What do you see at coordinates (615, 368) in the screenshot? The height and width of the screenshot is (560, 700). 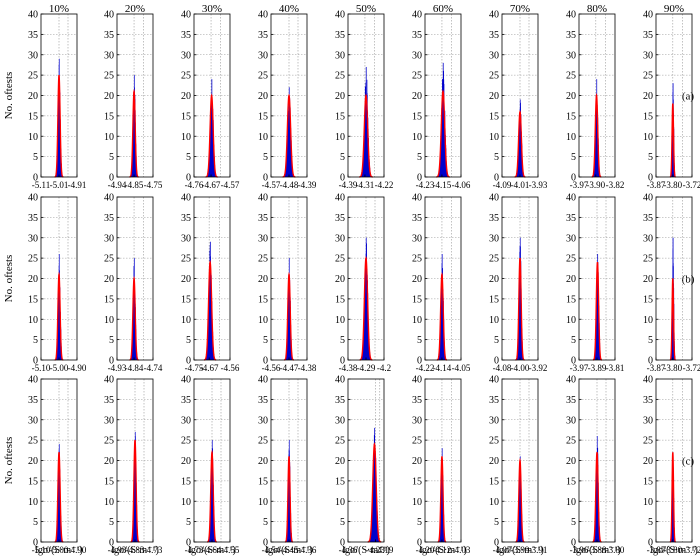 I see `x-tick-label: -3.81` at bounding box center [615, 368].